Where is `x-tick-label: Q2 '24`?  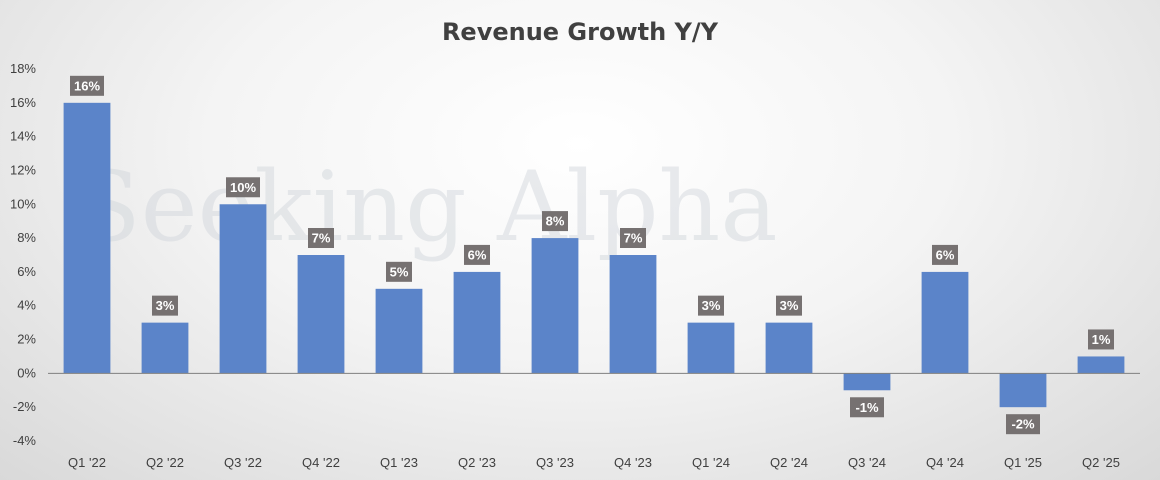
x-tick-label: Q2 '24 is located at coordinates (789, 462).